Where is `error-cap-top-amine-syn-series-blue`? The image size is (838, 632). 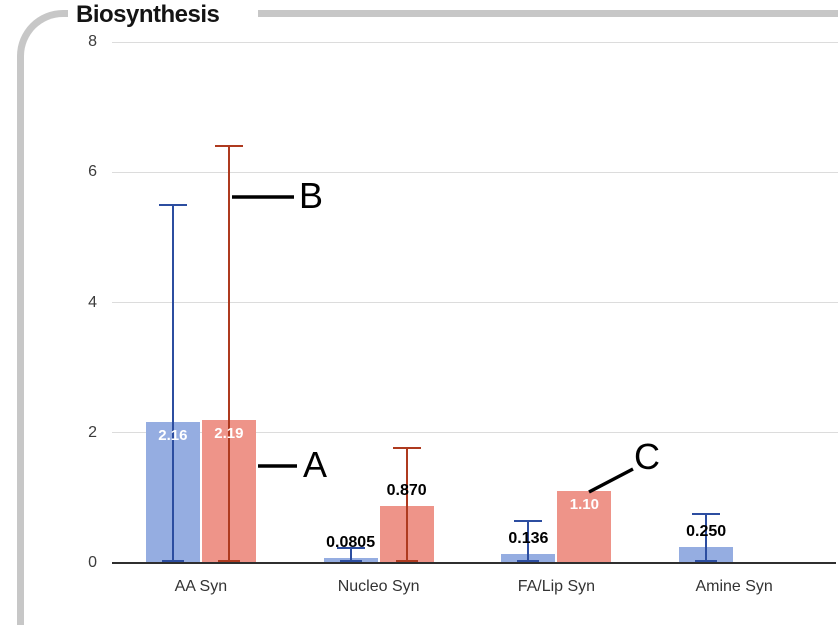 error-cap-top-amine-syn-series-blue is located at coordinates (706, 514).